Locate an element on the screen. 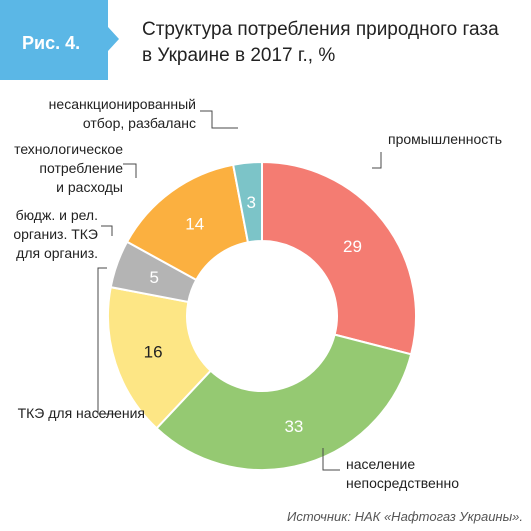 The width and height of the screenshot is (531, 531). slice-unauthorized is located at coordinates (247, 202).